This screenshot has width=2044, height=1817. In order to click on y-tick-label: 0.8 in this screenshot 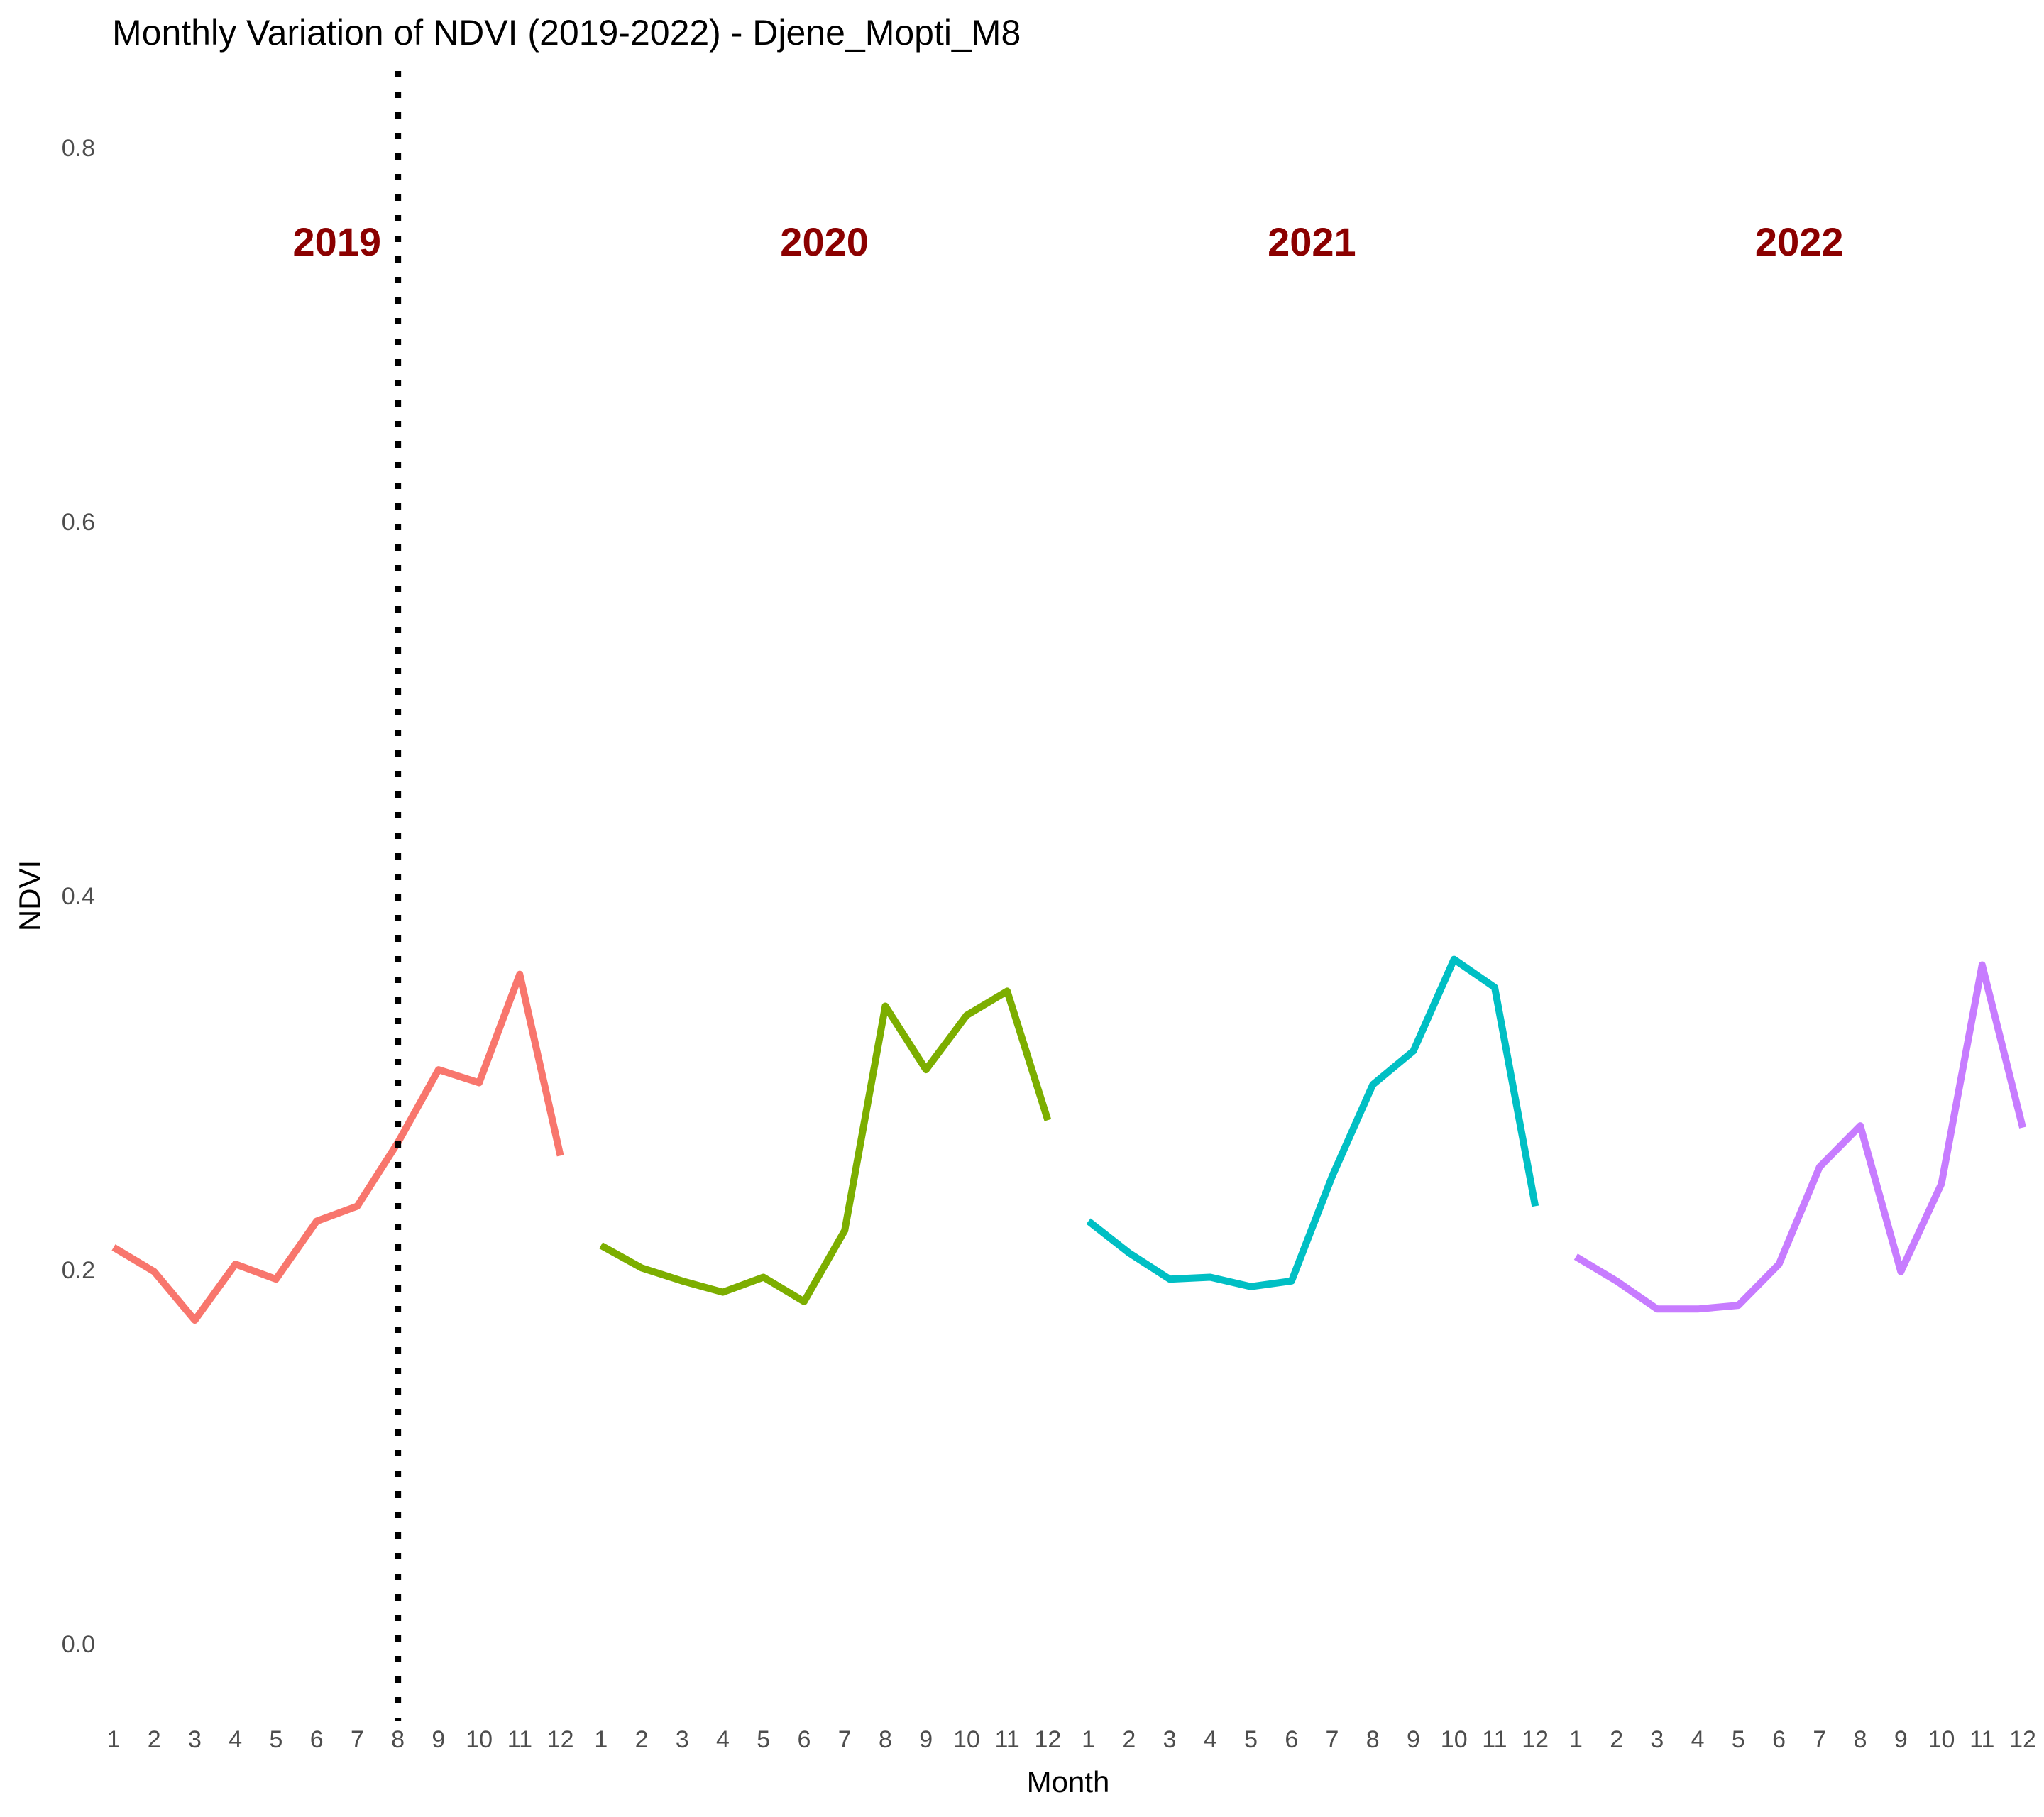, I will do `click(78, 148)`.